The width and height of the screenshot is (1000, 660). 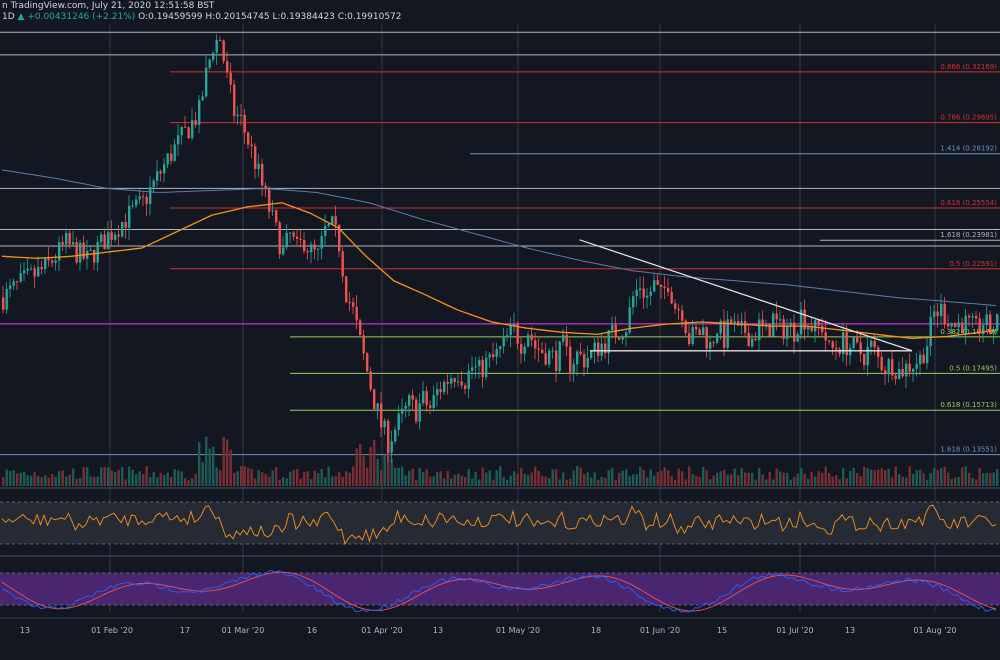 I want to click on stoch-d-line, so click(x=499, y=591).